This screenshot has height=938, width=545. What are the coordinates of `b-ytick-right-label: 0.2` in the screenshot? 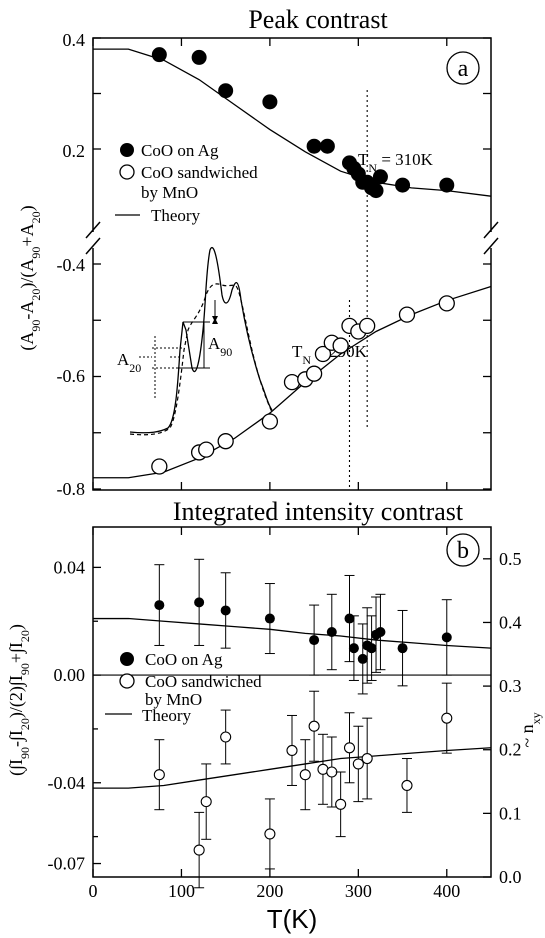 It's located at (510, 750).